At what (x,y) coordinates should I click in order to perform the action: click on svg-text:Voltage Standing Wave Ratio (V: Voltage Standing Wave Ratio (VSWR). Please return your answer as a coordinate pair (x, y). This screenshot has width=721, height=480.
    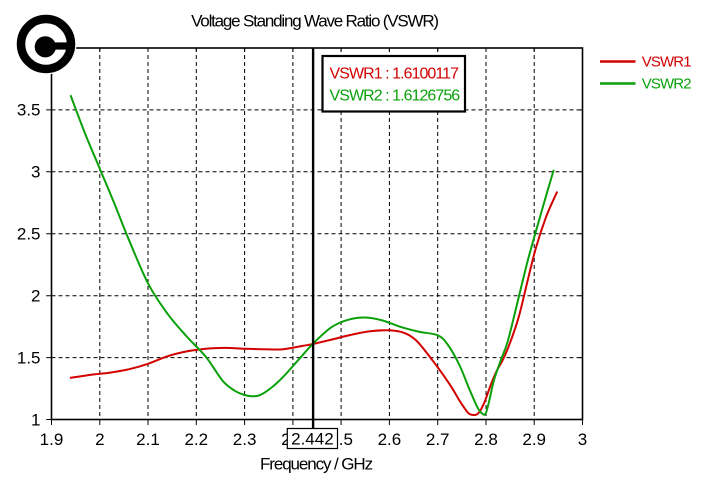
    Looking at the image, I should click on (314, 21).